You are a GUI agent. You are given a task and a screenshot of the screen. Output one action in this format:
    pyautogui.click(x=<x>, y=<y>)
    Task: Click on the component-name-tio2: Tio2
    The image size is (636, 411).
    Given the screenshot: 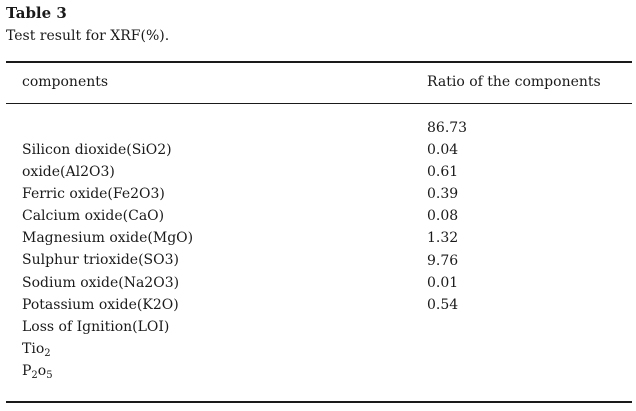 What is the action you would take?
    pyautogui.click(x=107, y=349)
    